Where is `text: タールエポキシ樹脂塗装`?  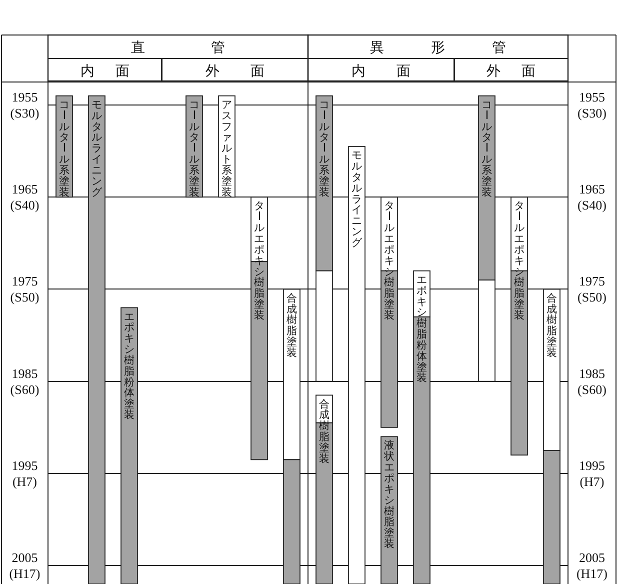 text: タールエポキシ樹脂塗装 is located at coordinates (258, 261).